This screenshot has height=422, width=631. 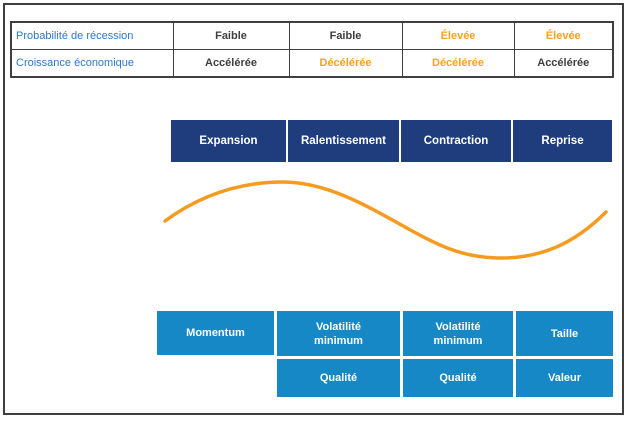 I want to click on row-label-growth: Croissance économique, so click(x=92, y=63).